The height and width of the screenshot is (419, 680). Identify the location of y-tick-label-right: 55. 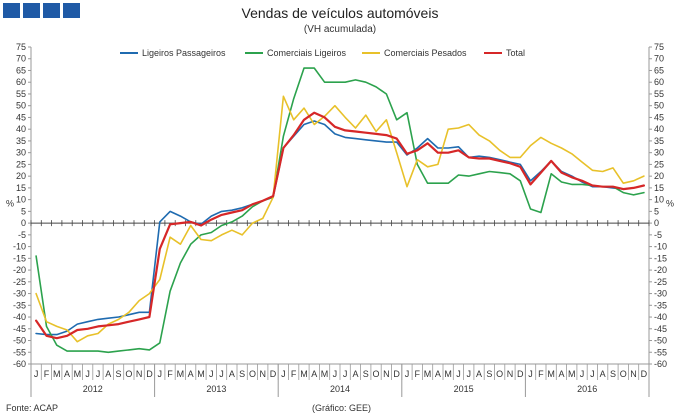
(659, 94).